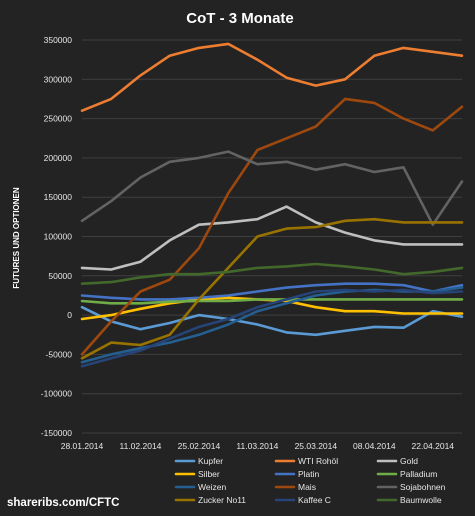 The height and width of the screenshot is (516, 475). Describe the element at coordinates (16, 238) in the screenshot. I see `y-axis-label: FUTURES UND OPTIONEN` at that location.